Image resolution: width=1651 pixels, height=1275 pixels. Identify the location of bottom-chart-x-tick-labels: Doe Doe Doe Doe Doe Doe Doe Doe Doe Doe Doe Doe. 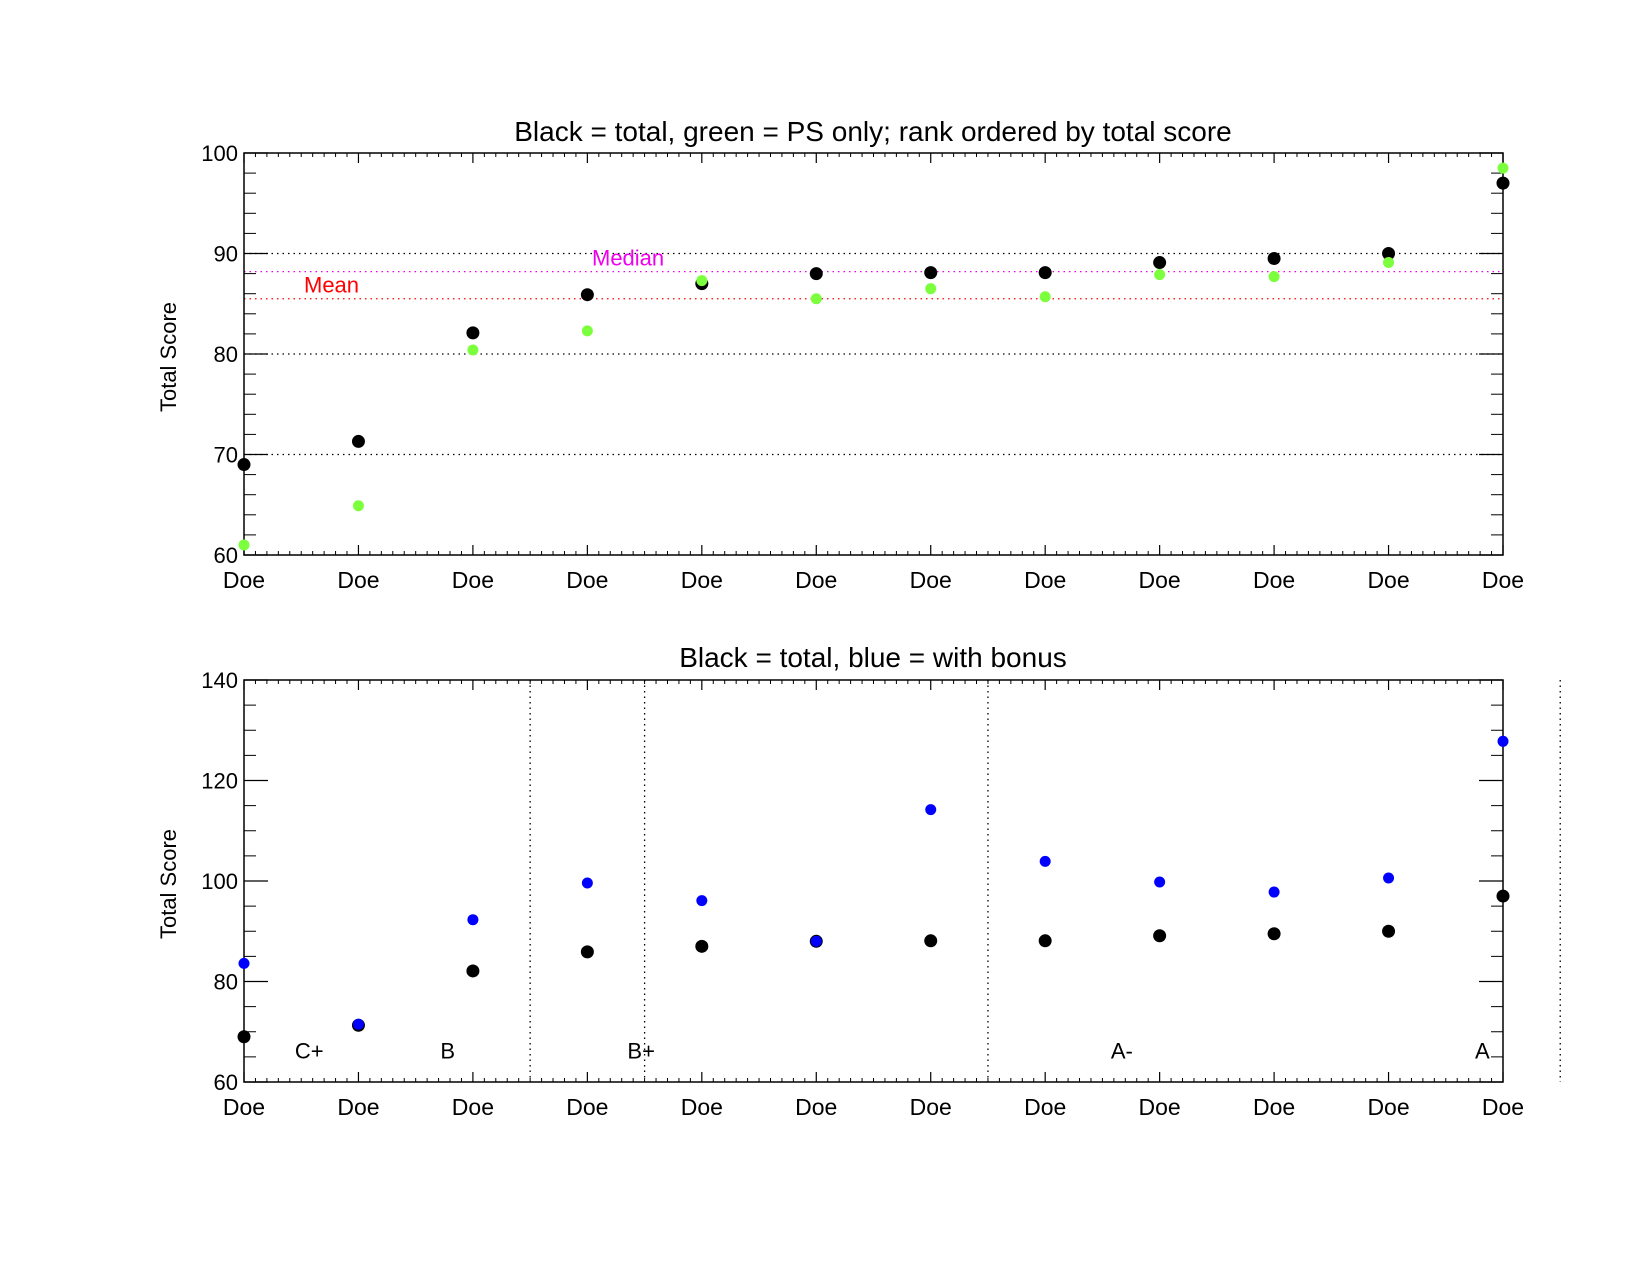
(873, 1107).